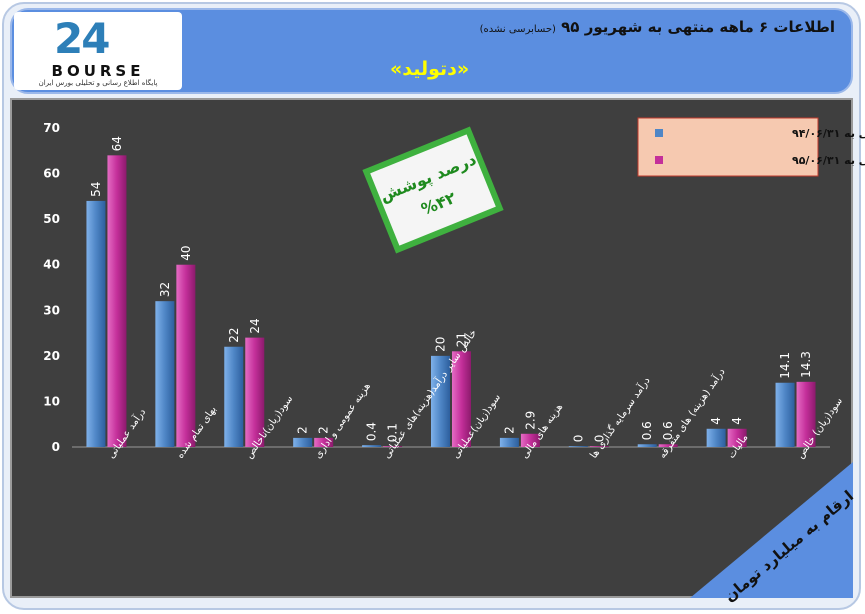 The height and width of the screenshot is (614, 865). Describe the element at coordinates (773, 533) in the screenshot. I see `unit-ribbon: ارقام به میلیارد تومان` at that location.